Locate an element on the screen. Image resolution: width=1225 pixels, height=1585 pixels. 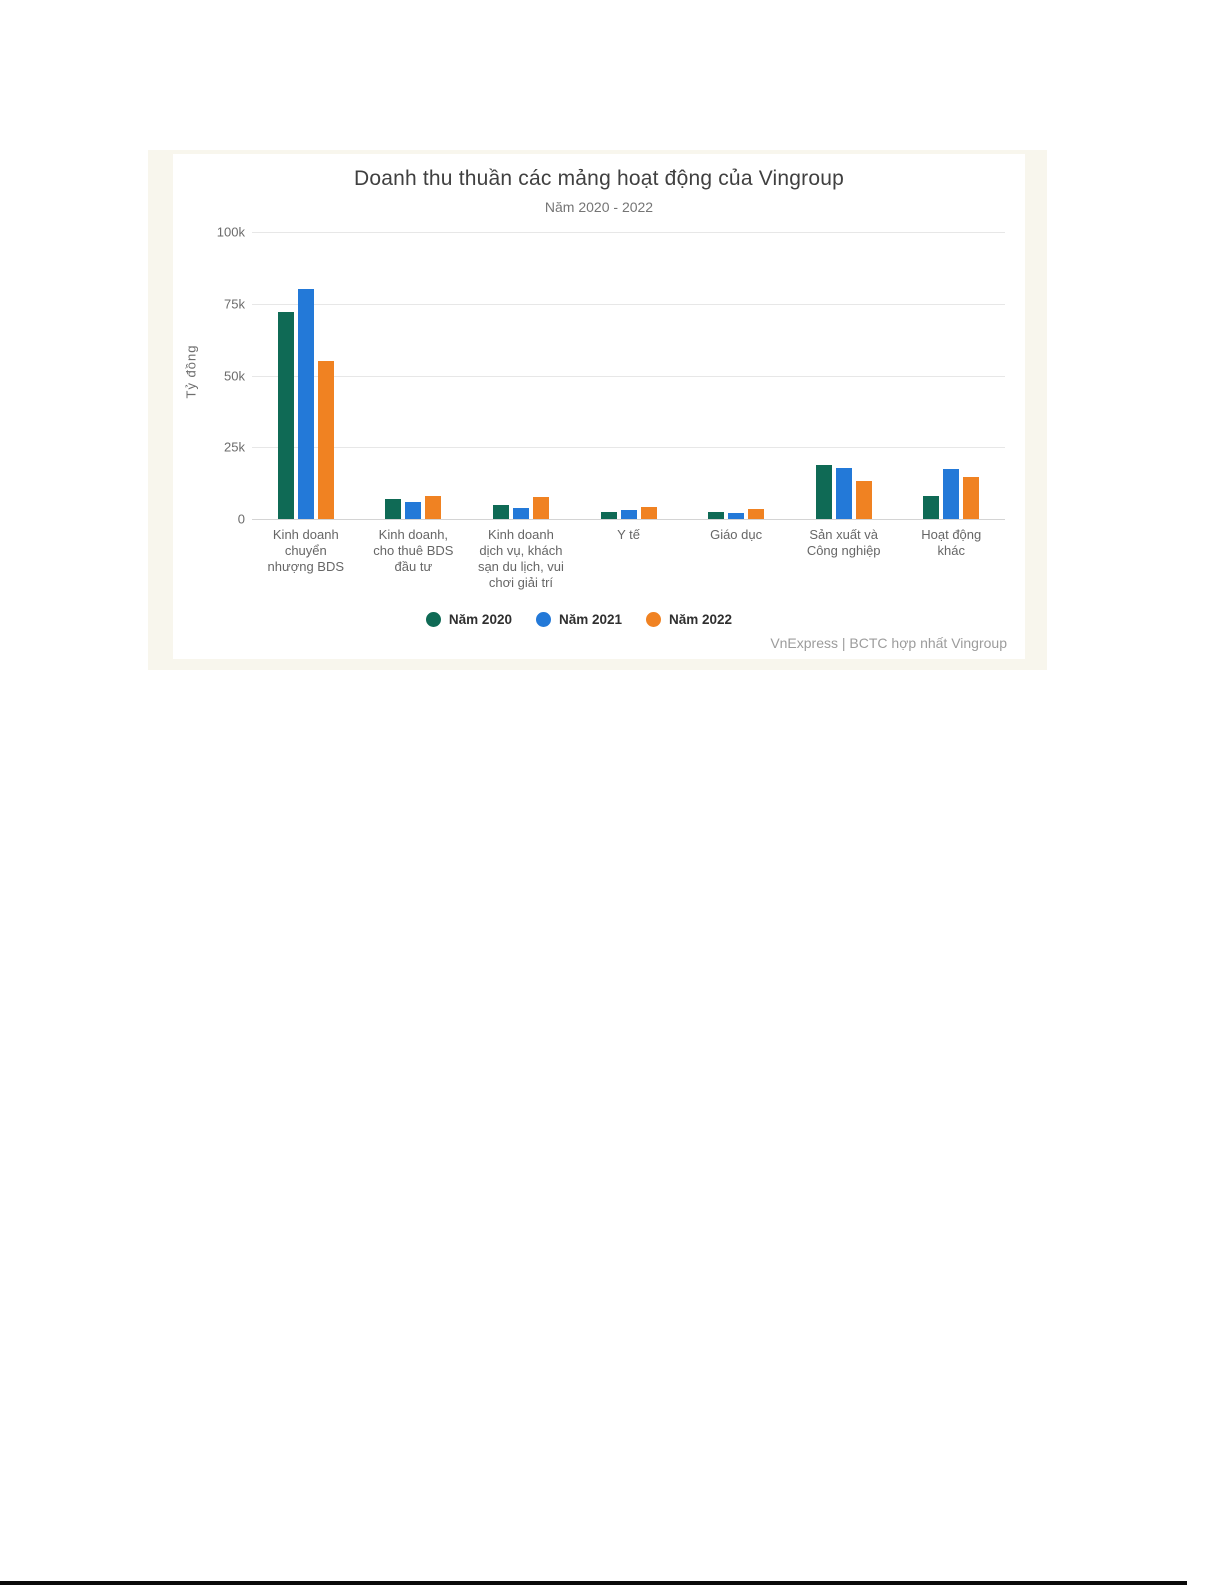
legend-label: Năm 2022 is located at coordinates (701, 619).